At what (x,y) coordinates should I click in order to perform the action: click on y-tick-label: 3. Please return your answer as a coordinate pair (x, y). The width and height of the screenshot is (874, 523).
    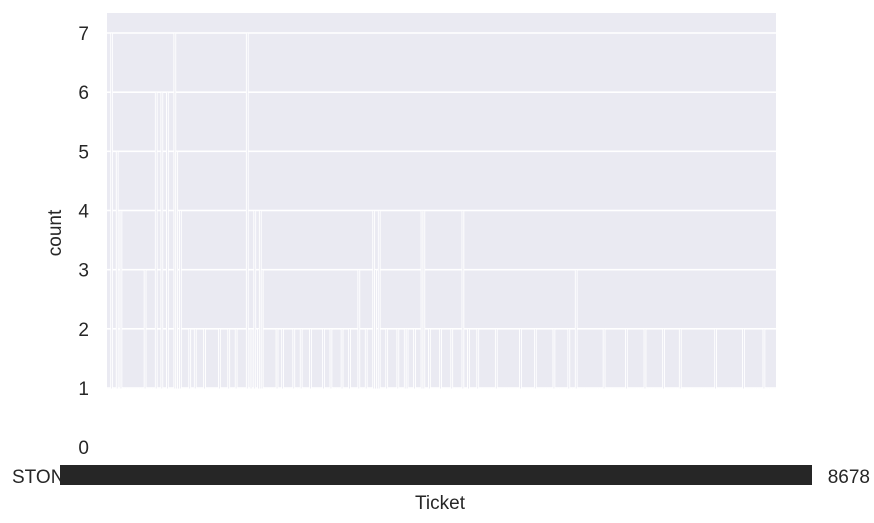
    Looking at the image, I should click on (83, 271).